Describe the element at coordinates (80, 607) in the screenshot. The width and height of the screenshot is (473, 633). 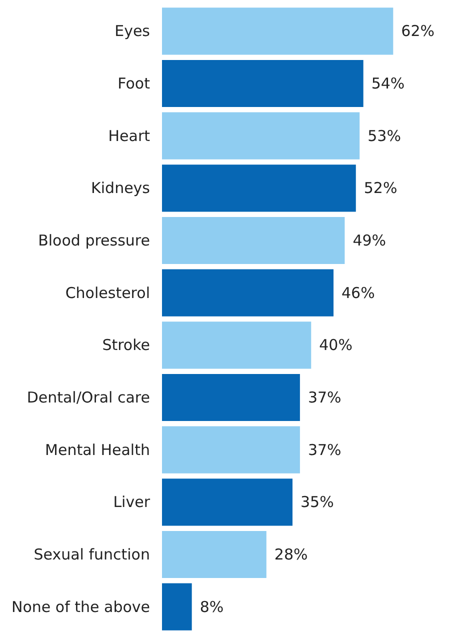
I see `y-tick-label: None of the above` at that location.